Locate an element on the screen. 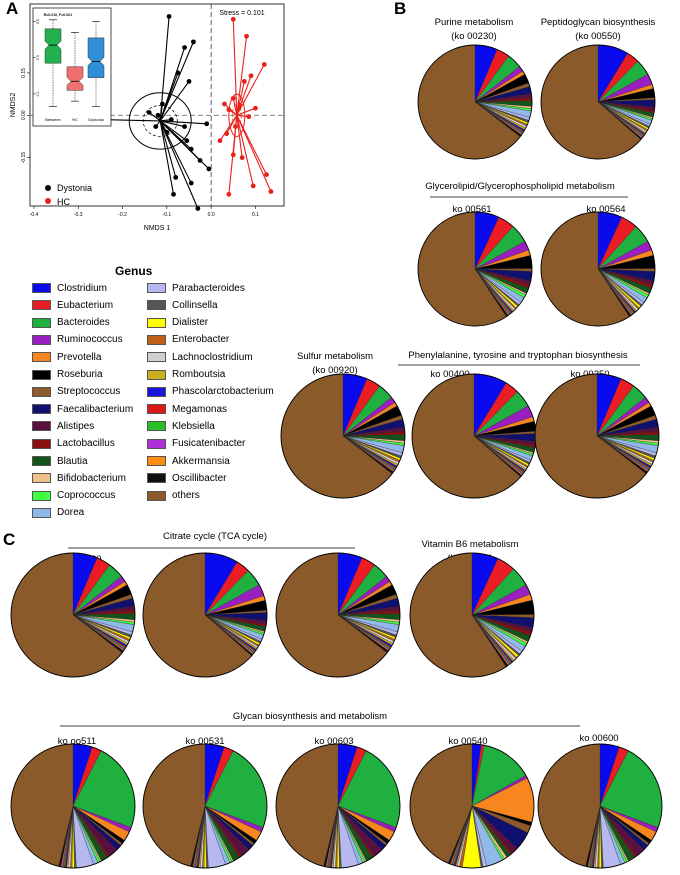 The width and height of the screenshot is (680, 875). legend-item-romboutsia: Romboutsia is located at coordinates (186, 375).